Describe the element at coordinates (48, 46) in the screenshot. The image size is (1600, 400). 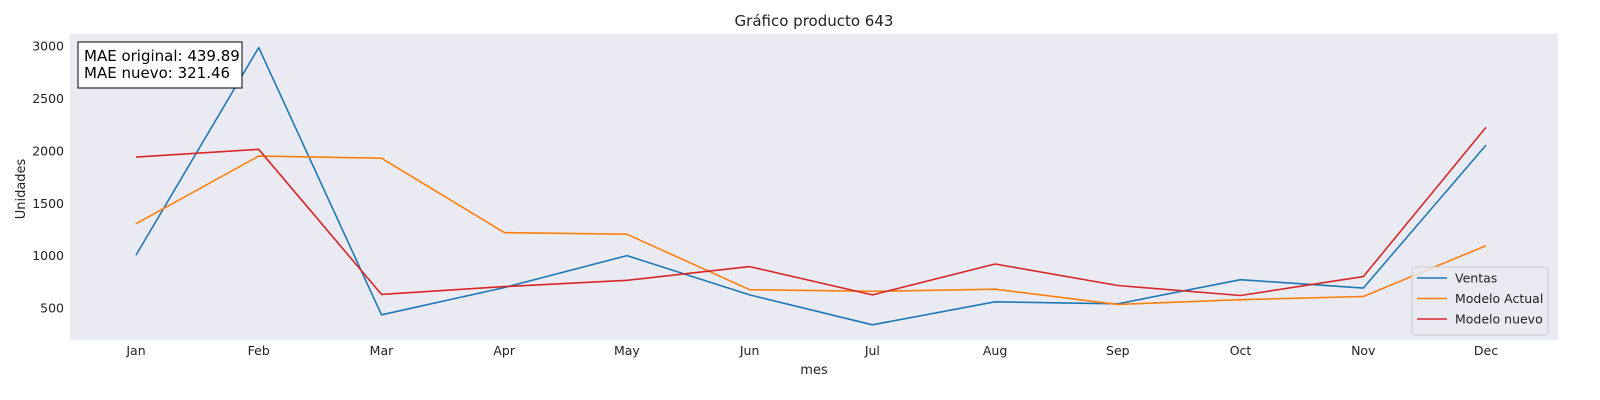
I see `y-tick-label: 3000` at that location.